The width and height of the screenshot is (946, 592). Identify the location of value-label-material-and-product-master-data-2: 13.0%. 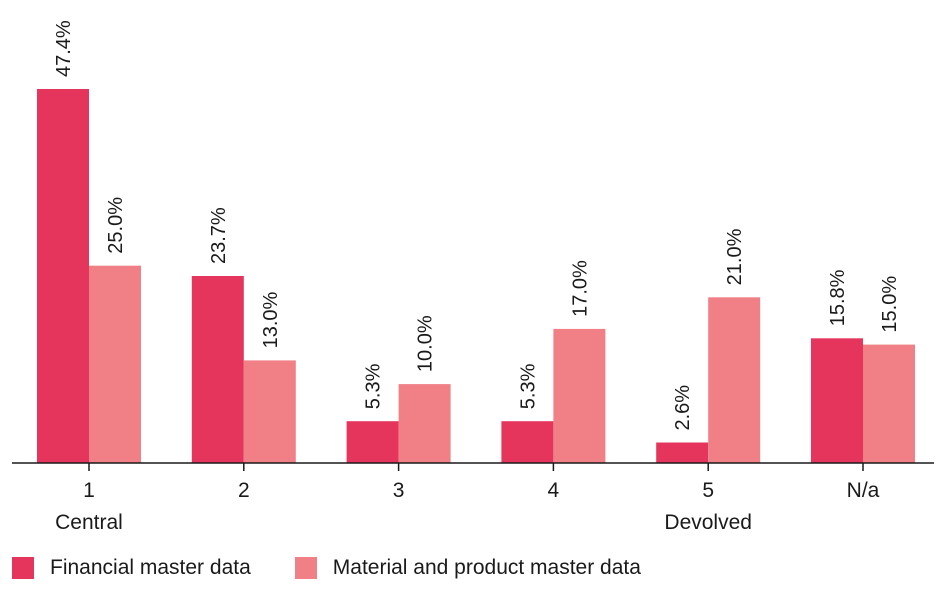
(271, 319).